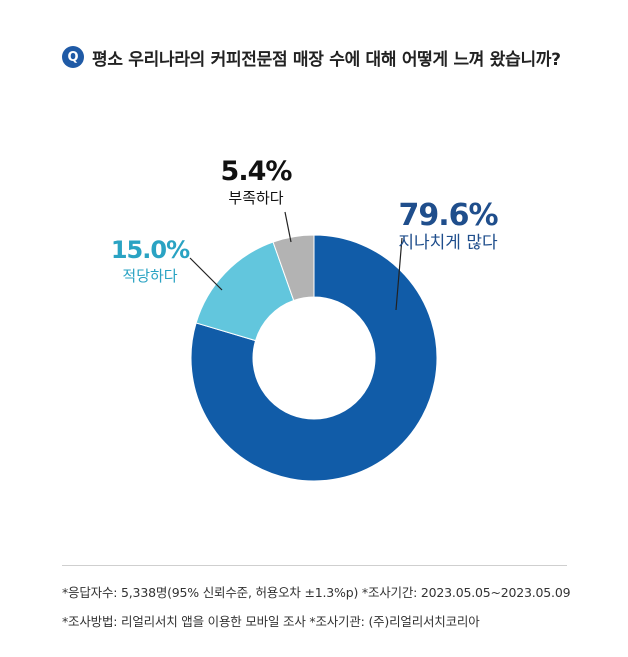  I want to click on slice-label-0: 지나치게 많다, so click(448, 243).